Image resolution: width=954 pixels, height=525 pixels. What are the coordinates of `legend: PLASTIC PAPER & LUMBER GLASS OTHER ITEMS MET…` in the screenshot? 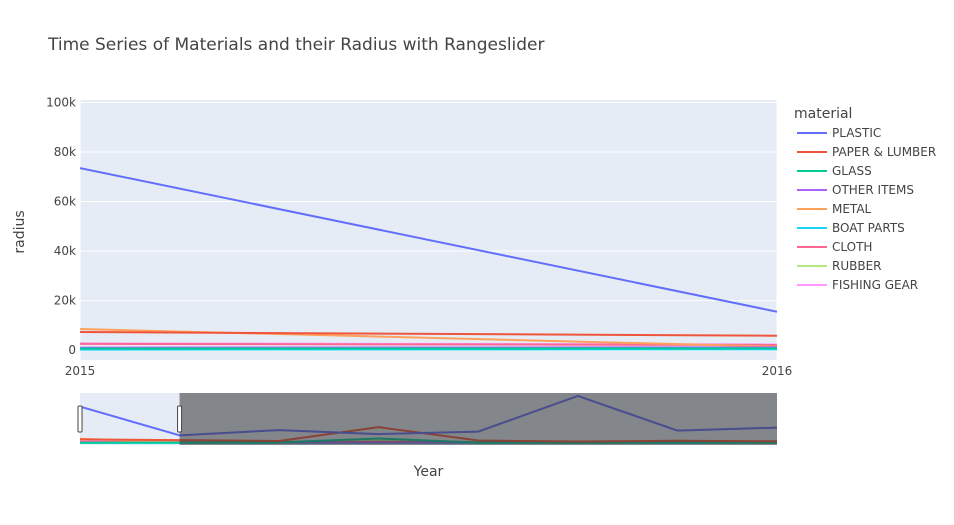 It's located at (866, 209).